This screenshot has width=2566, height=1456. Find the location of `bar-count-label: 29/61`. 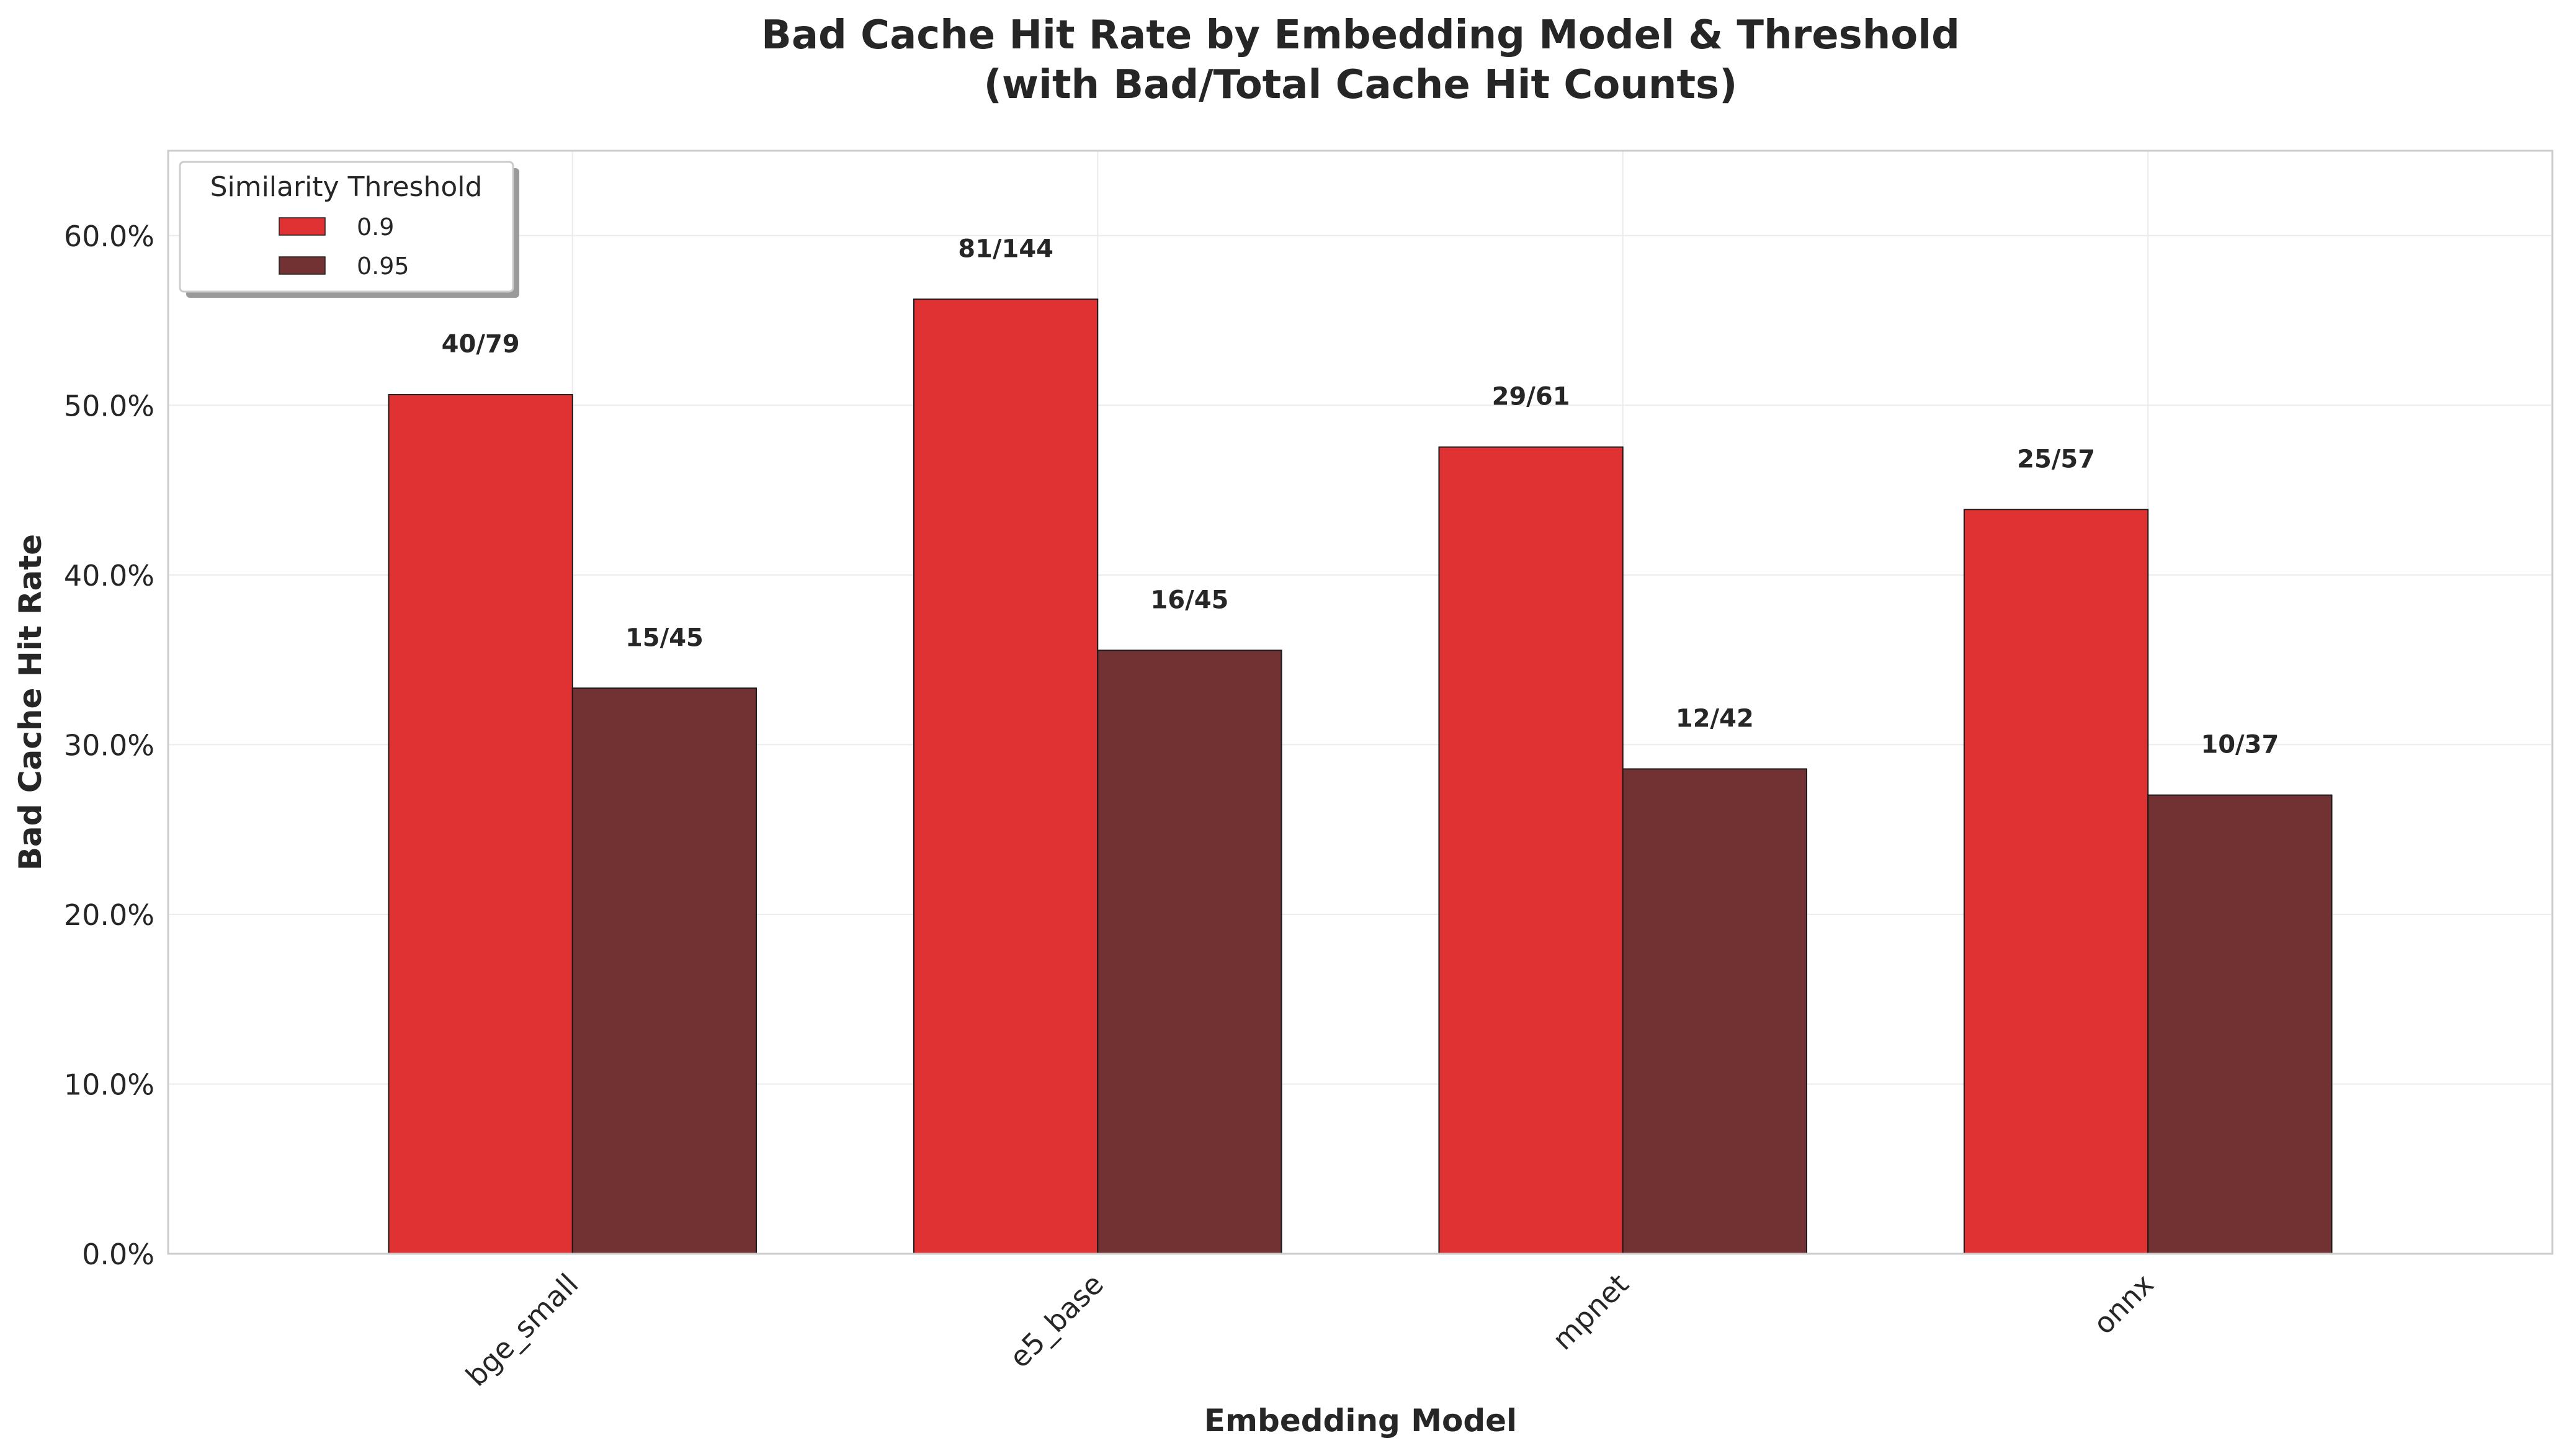

bar-count-label: 29/61 is located at coordinates (1531, 397).